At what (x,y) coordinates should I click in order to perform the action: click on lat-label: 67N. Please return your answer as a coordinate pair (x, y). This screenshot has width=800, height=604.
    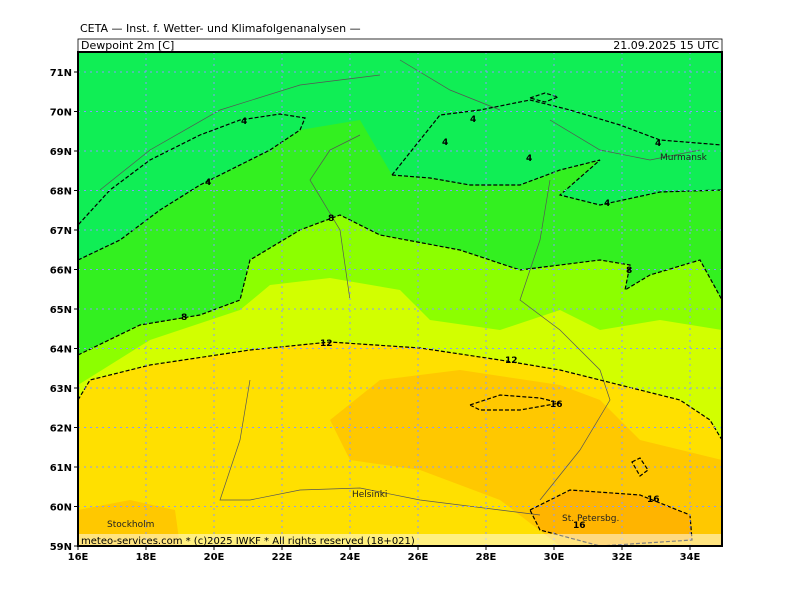
    Looking at the image, I should click on (61, 231).